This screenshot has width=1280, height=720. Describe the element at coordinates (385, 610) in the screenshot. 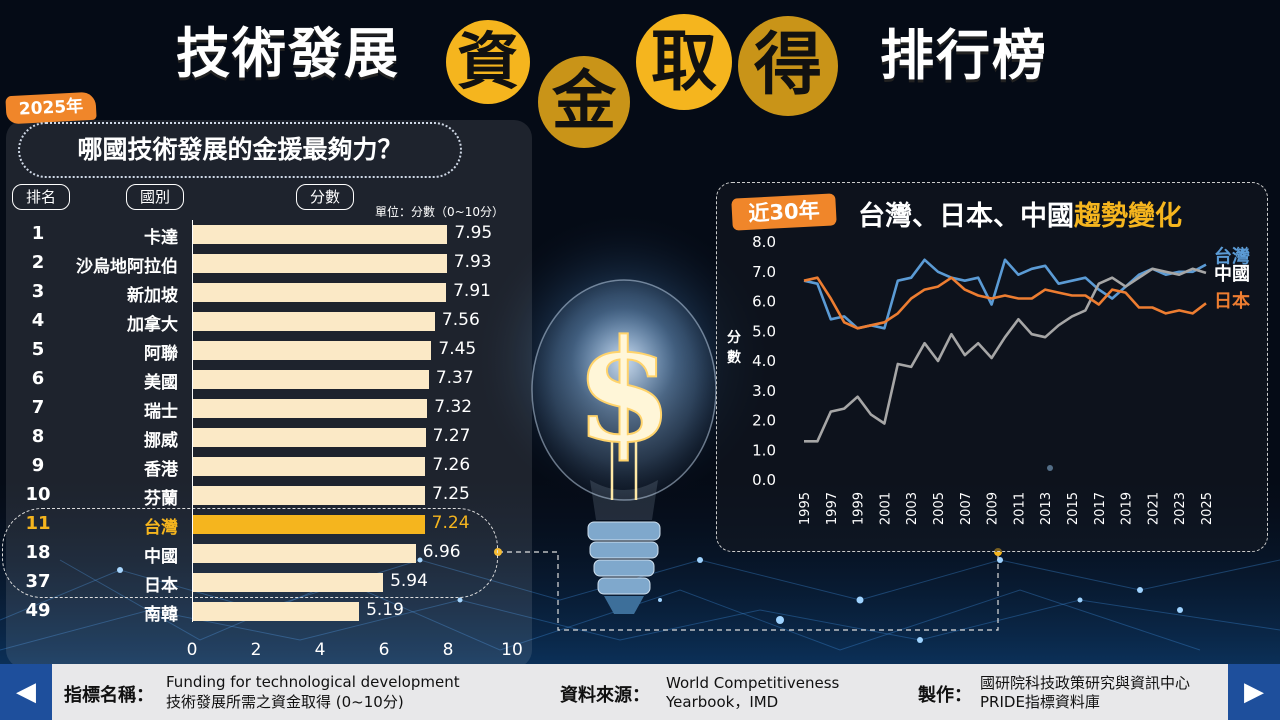

I see `bar-value-label: 5.19` at that location.